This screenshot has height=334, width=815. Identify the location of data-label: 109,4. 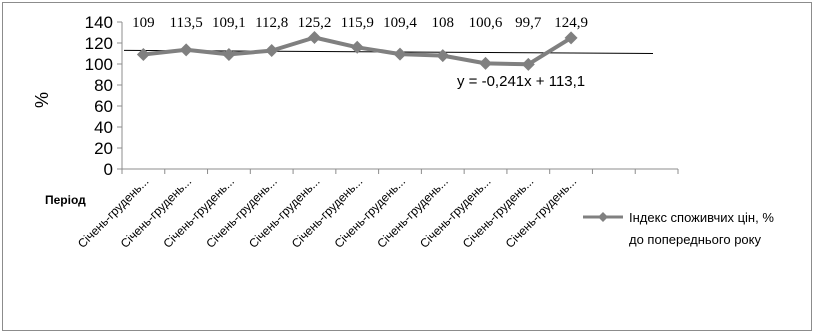
(400, 23).